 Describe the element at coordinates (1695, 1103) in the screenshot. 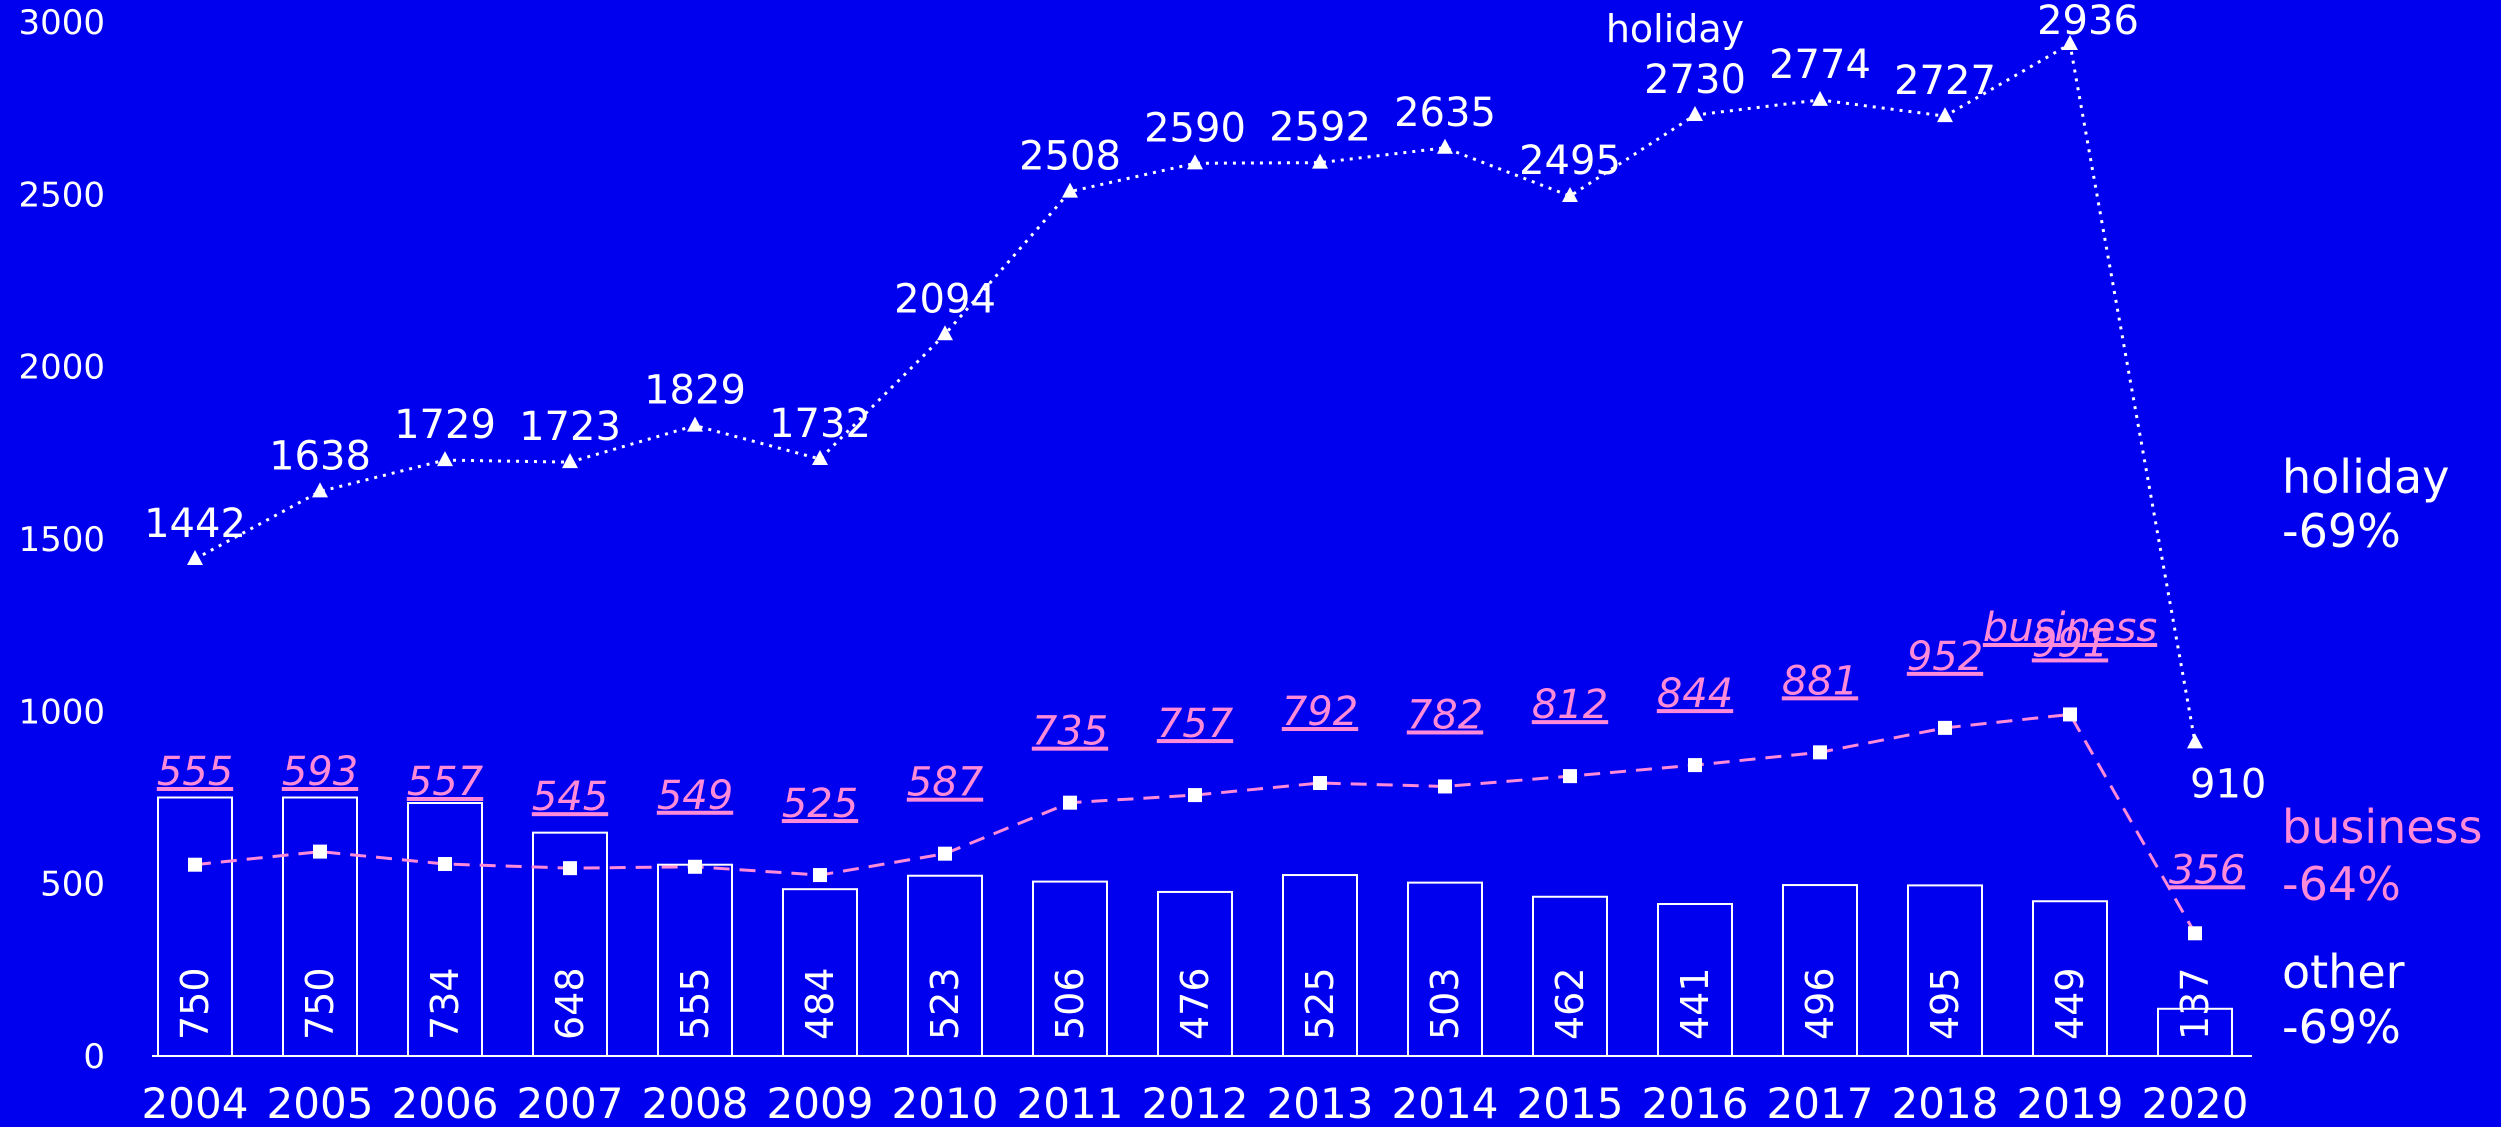

I see `x-tick-label: 2016` at that location.